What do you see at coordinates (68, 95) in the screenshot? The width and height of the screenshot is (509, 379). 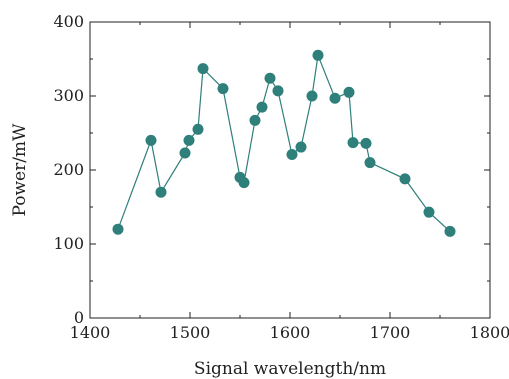 I see `y-tick-label: 300` at bounding box center [68, 95].